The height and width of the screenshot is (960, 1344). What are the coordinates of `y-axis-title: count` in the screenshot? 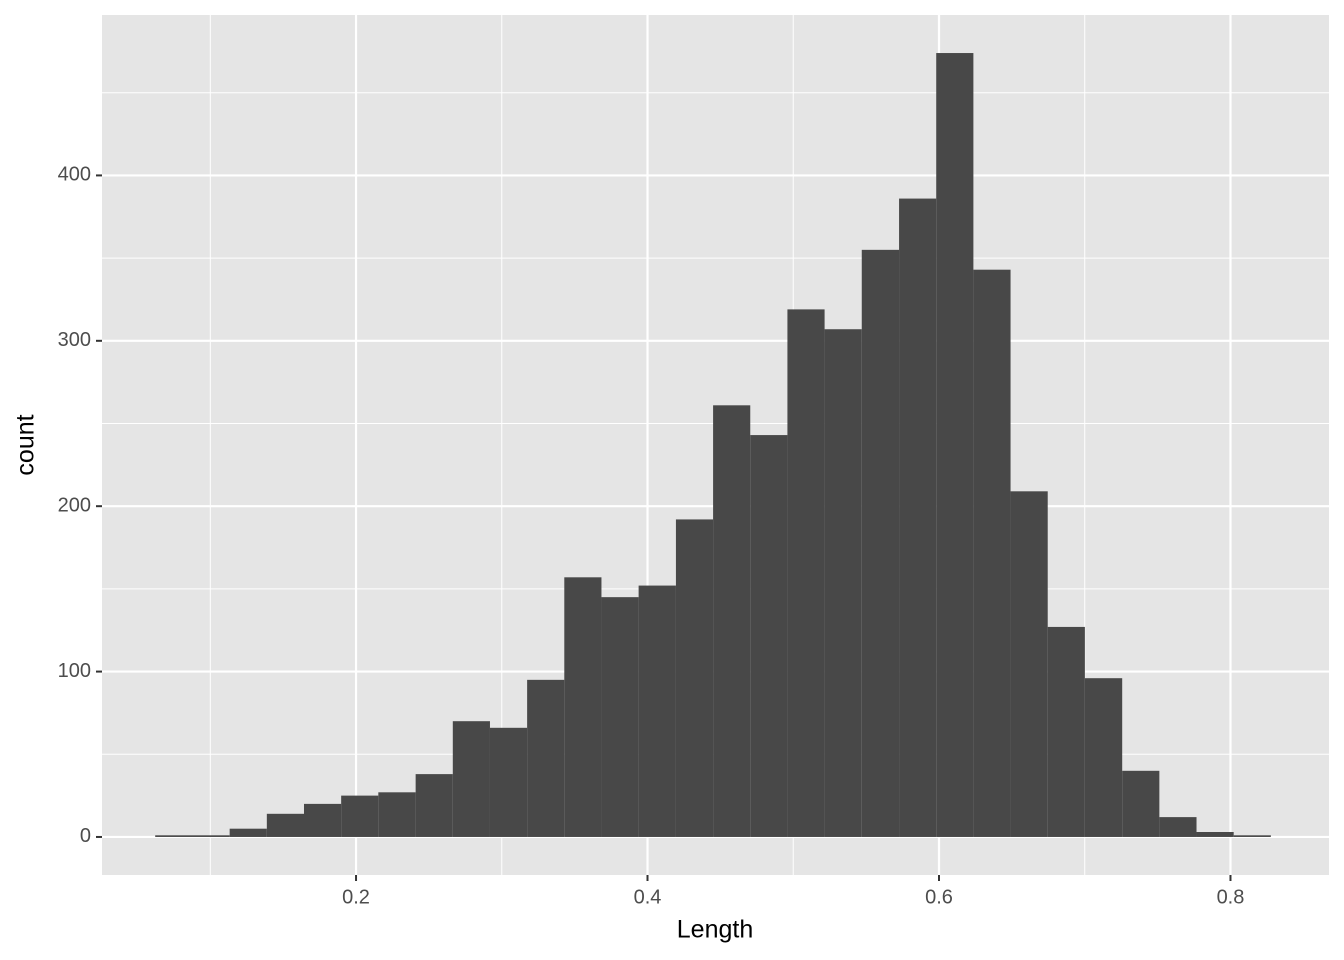 It's located at (26, 444).